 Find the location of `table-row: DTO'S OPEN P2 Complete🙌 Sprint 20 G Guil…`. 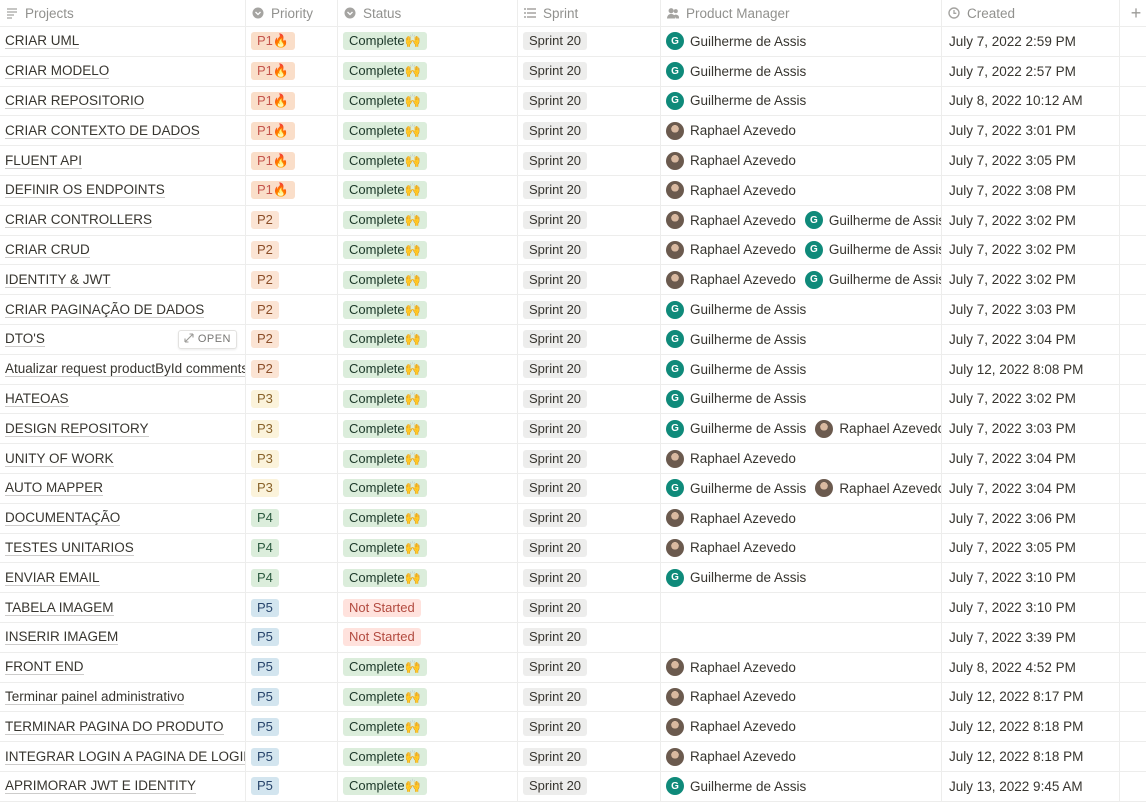

table-row: DTO'S OPEN P2 Complete🙌 Sprint 20 G Guil… is located at coordinates (573, 339).